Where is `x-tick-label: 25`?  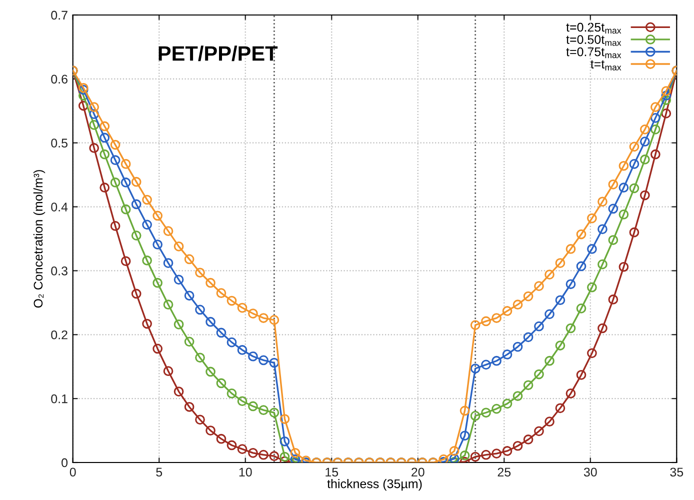
x-tick-label: 25 is located at coordinates (504, 472).